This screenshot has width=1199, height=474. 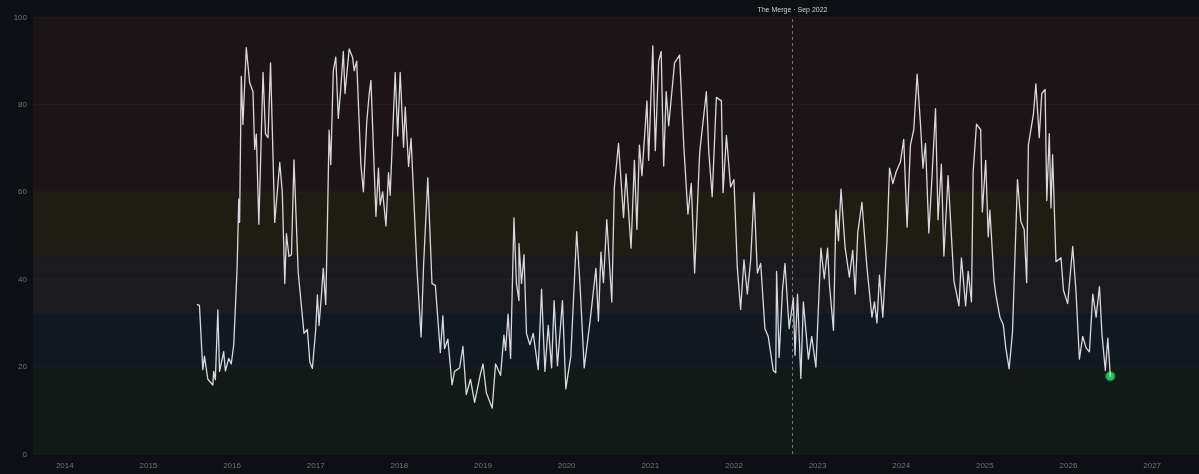 What do you see at coordinates (1068, 465) in the screenshot?
I see `x-tick-label: 2026` at bounding box center [1068, 465].